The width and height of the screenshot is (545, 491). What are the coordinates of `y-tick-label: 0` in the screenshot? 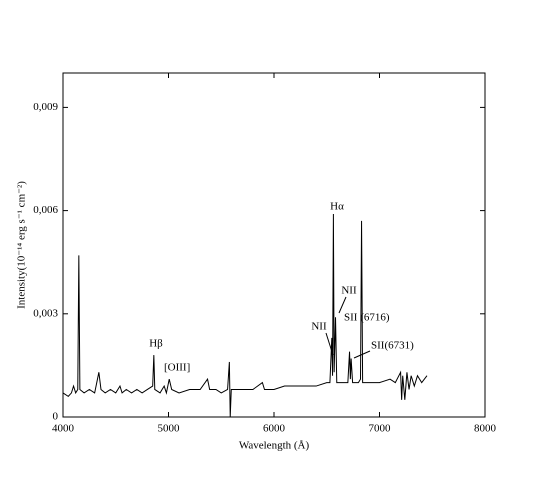 It's located at (56, 417).